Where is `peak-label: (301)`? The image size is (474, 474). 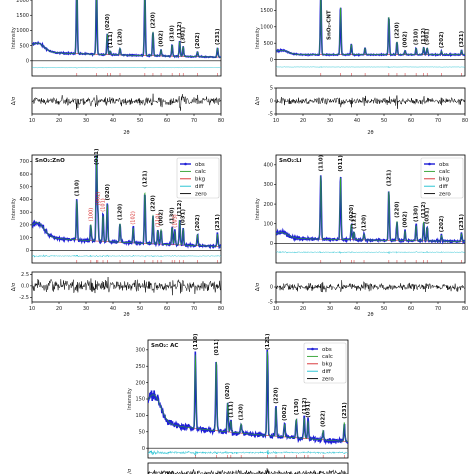 peak-label: (301) is located at coordinates (428, 36).